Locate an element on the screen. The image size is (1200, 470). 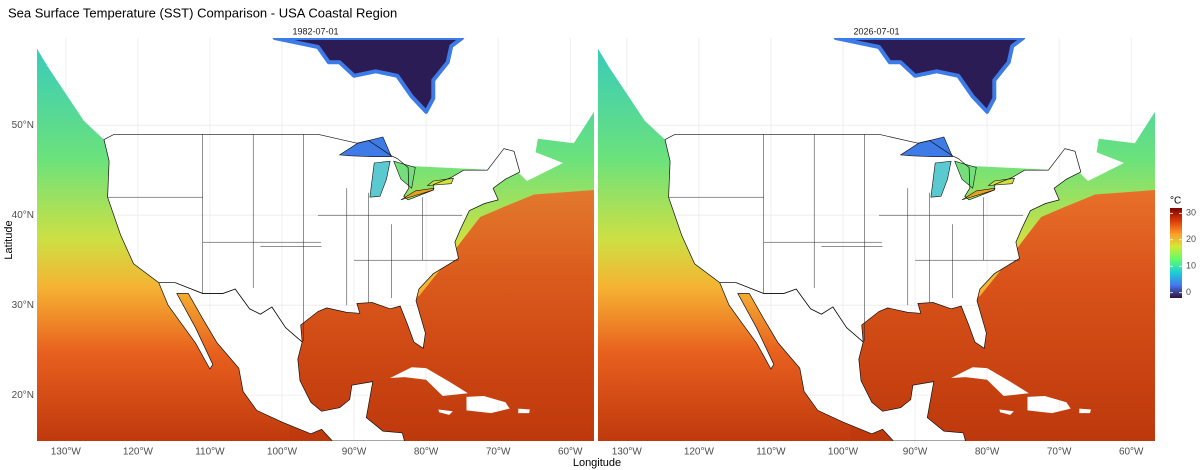
y-tick-label: 50°N is located at coordinates (23, 125).